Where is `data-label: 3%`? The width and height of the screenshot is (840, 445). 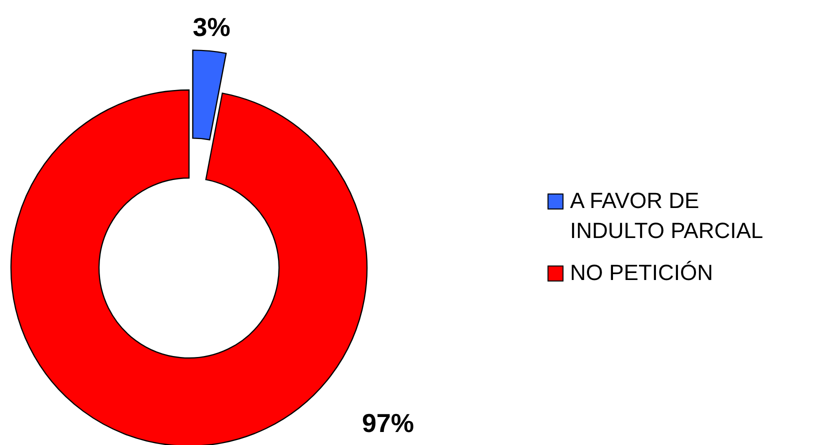
data-label: 3% is located at coordinates (211, 27).